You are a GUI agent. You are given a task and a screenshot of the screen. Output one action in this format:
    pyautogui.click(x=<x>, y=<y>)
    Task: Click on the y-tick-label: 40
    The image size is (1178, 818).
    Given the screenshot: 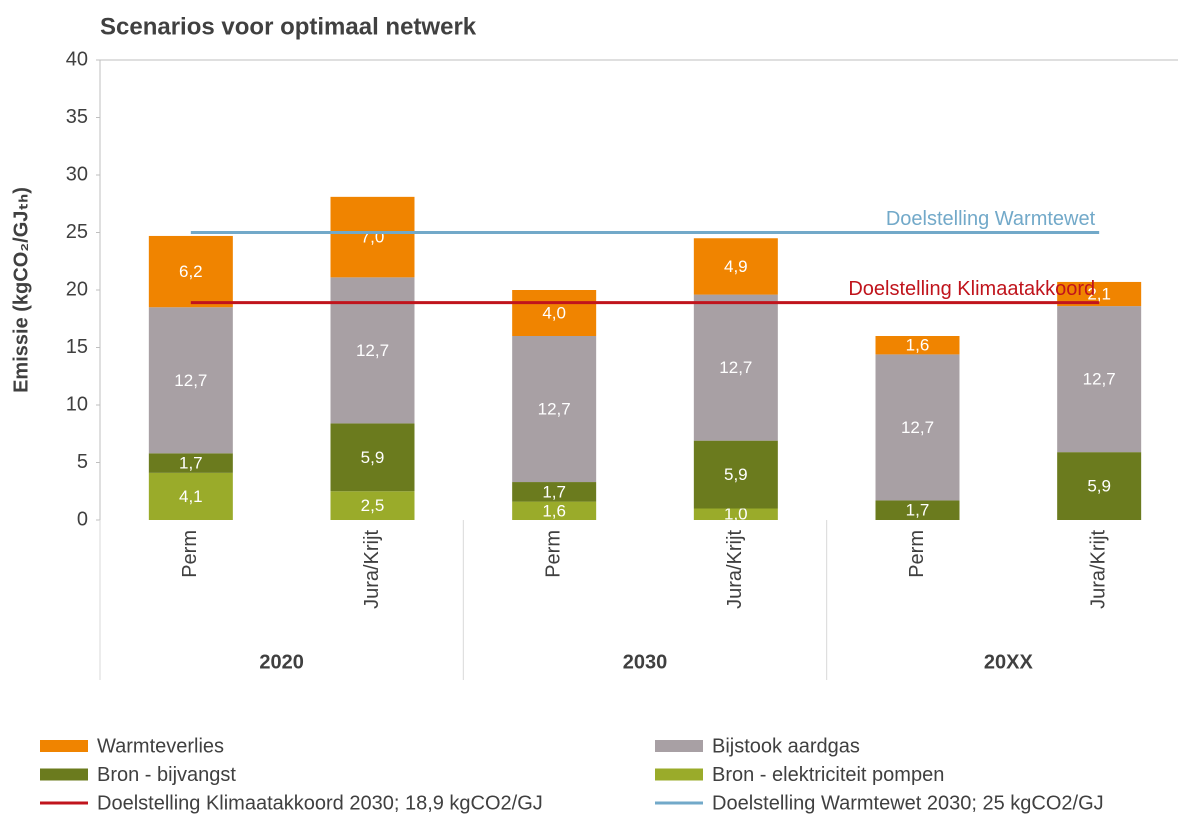 What is the action you would take?
    pyautogui.click(x=77, y=59)
    